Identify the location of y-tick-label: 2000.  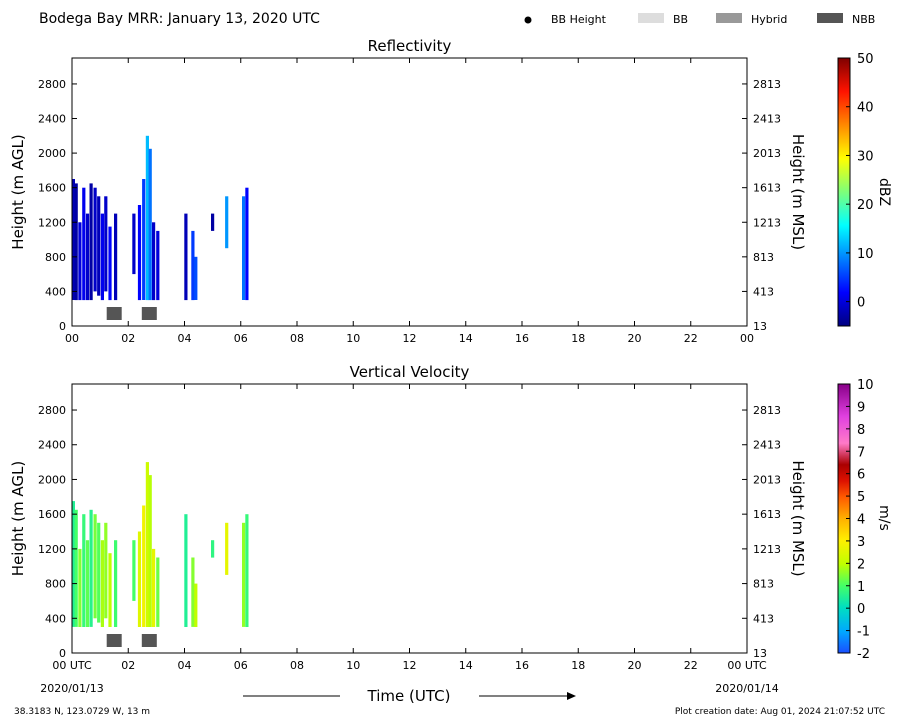
(52, 153).